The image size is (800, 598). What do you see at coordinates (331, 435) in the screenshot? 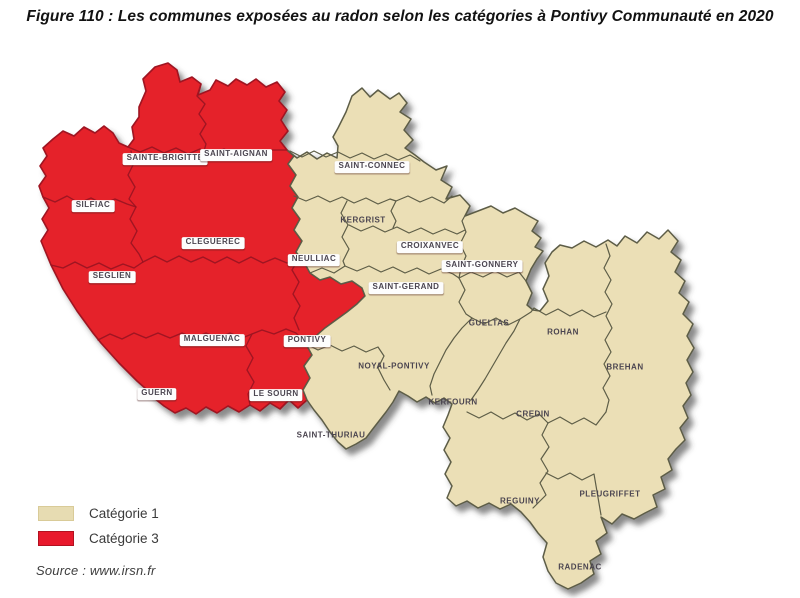
I see `commune-label-saint-thuriau: SAINT-THURIAU` at bounding box center [331, 435].